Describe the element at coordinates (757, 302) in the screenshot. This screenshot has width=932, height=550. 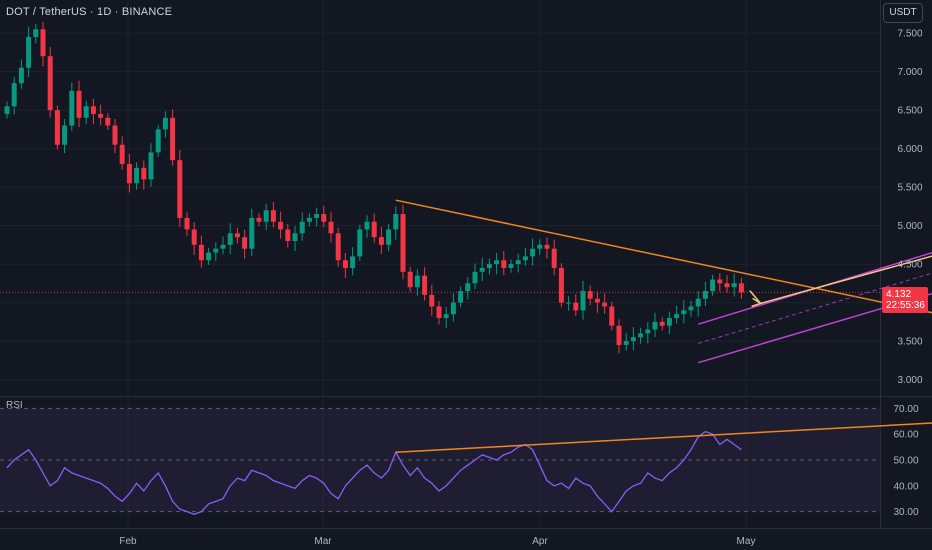
I see `pullback-arrow-head` at that location.